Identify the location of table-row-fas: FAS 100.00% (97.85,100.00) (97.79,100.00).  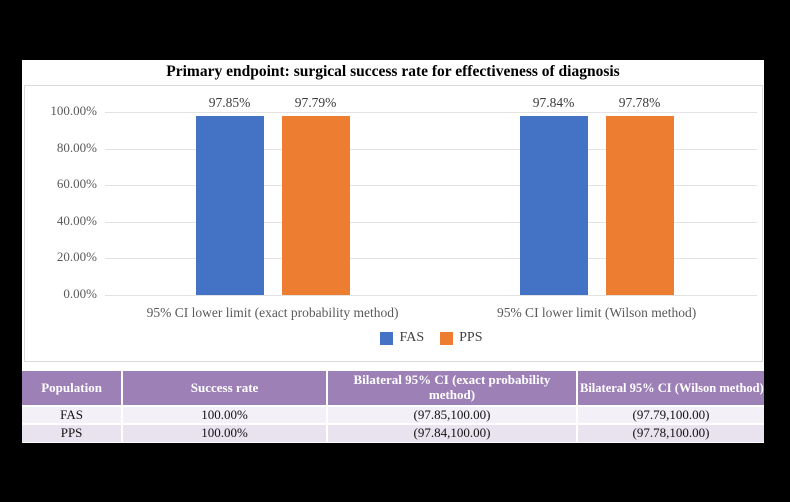
(393, 415).